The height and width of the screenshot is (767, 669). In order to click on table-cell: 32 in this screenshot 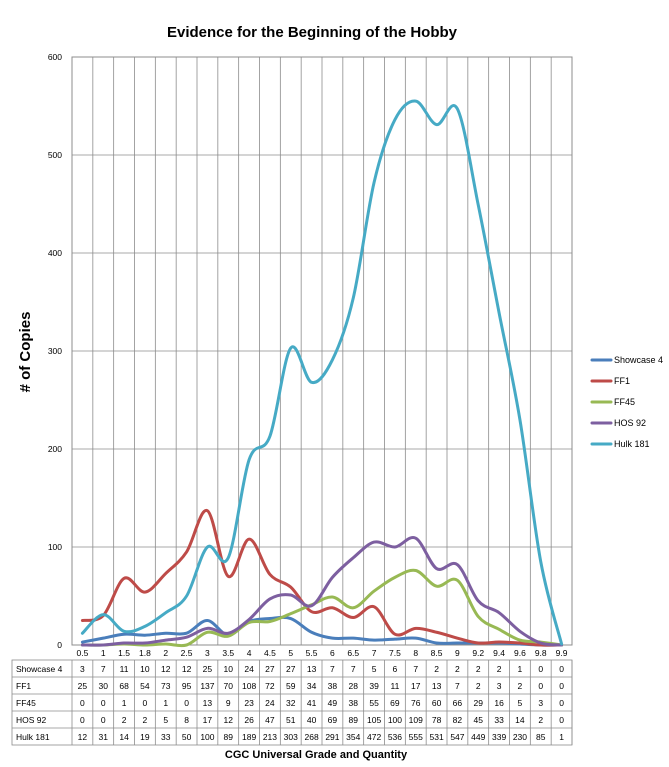, I will do `click(291, 703)`.